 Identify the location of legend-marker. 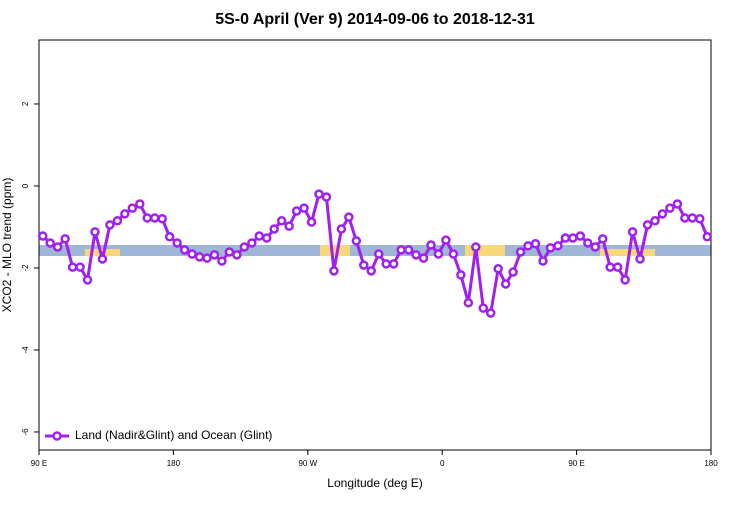
(57, 436).